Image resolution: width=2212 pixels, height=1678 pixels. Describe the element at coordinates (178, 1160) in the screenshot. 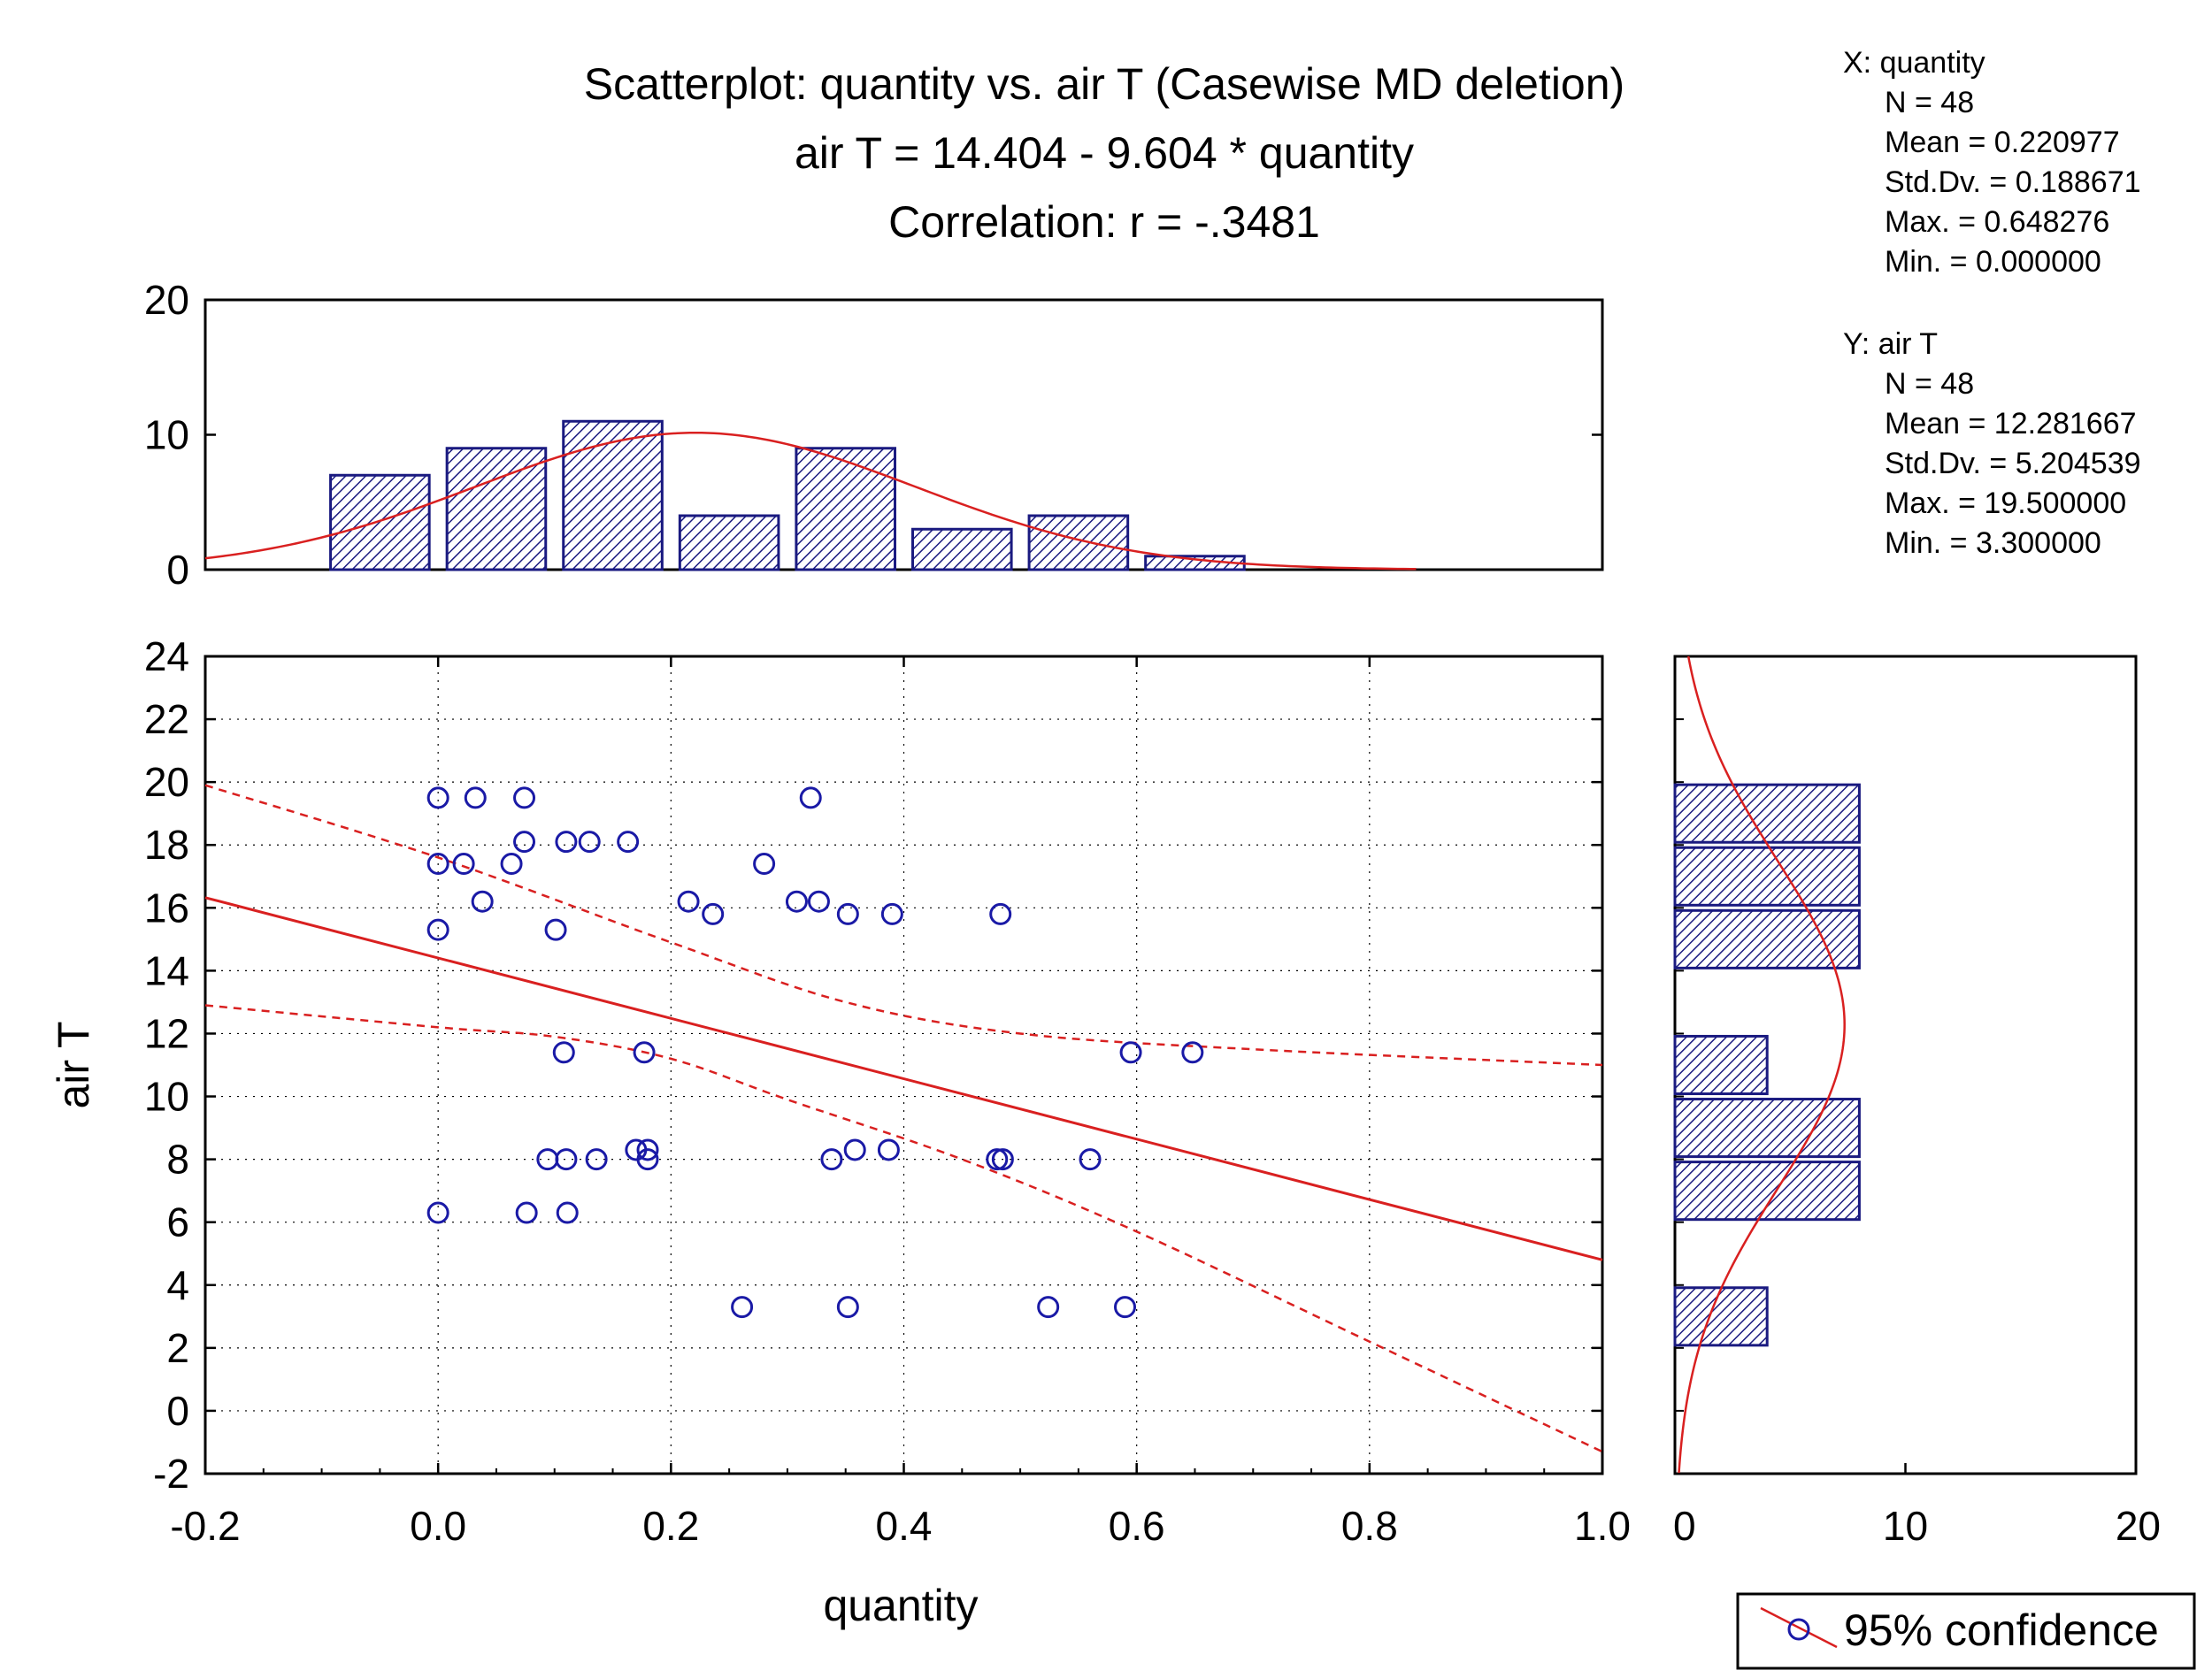

I see `y-tick-label: 8` at that location.